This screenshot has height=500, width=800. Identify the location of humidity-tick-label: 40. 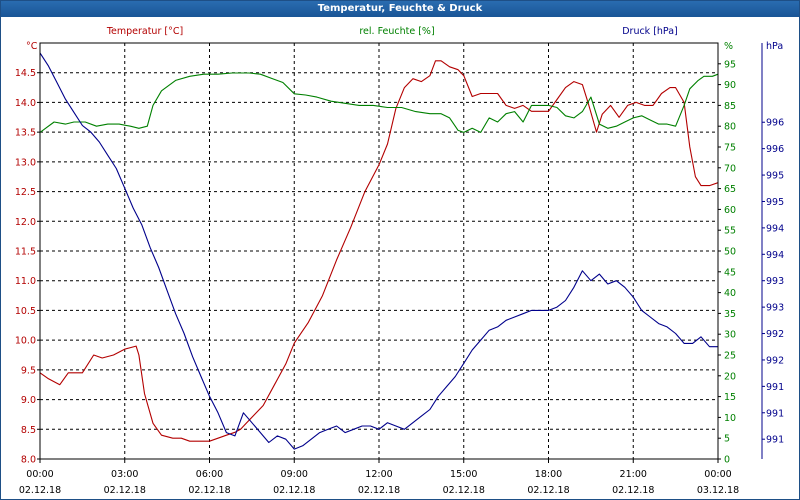
(730, 293).